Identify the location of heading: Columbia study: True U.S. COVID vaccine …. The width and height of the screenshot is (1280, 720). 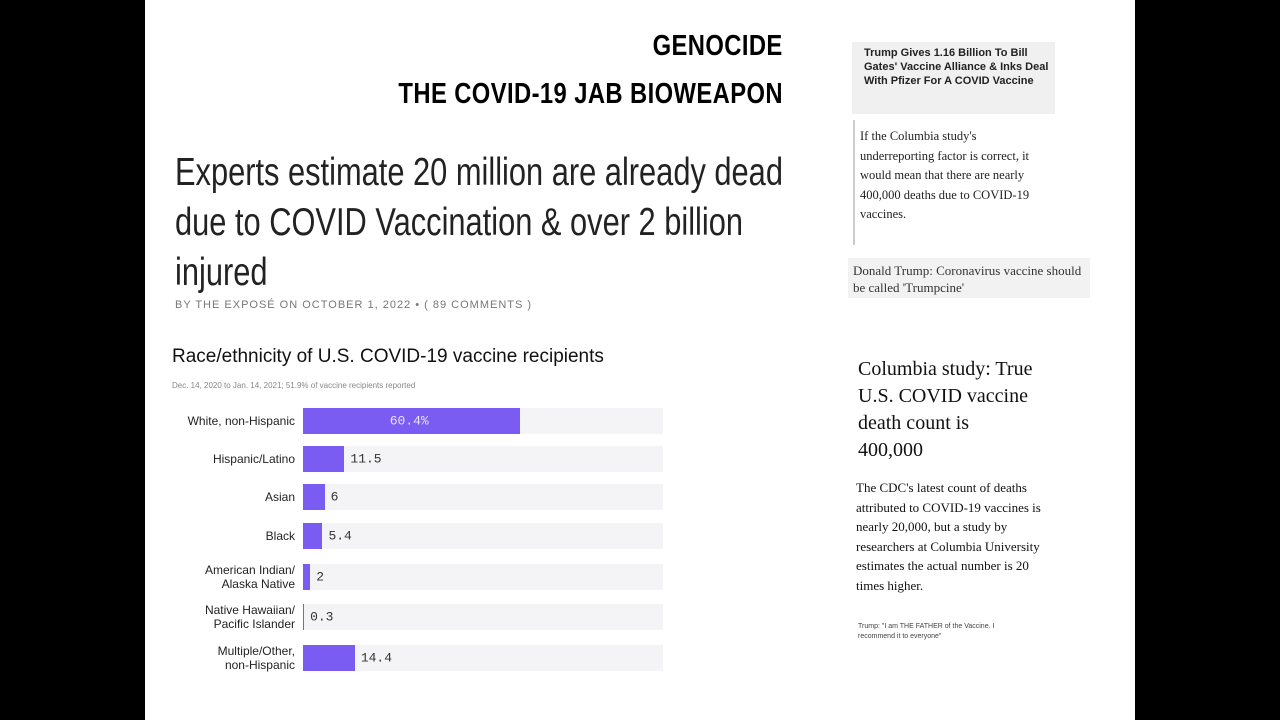
(945, 409).